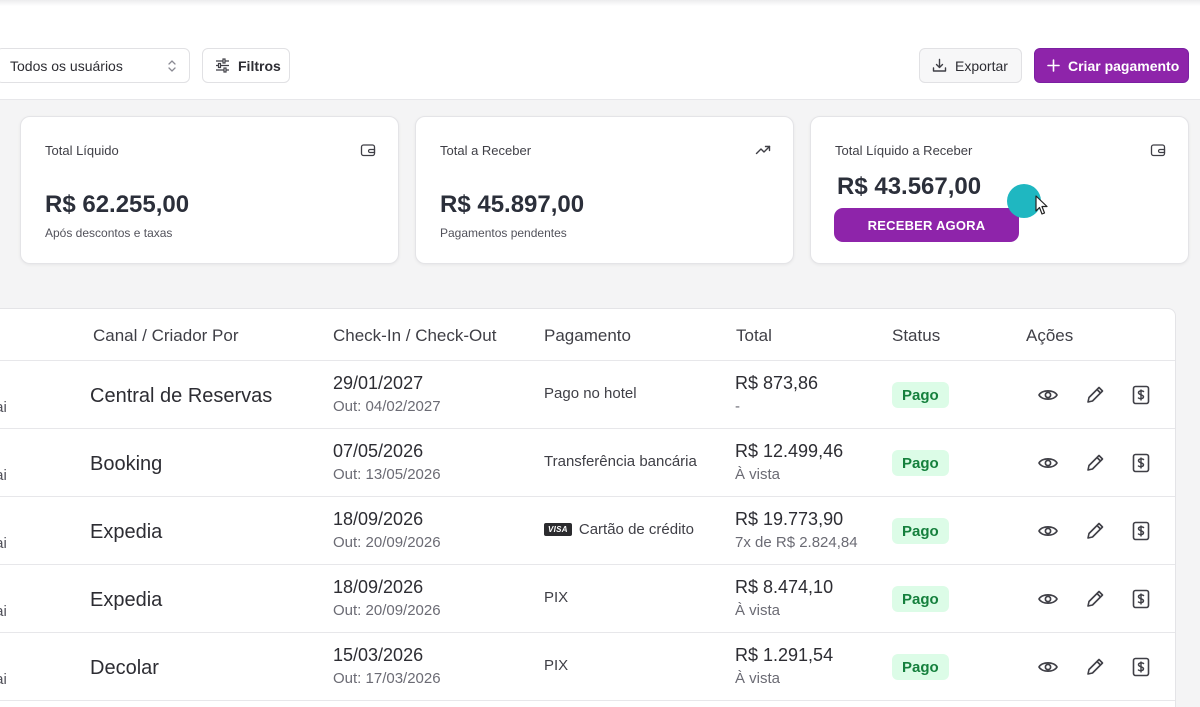  I want to click on export-button: Exportar, so click(970, 65).